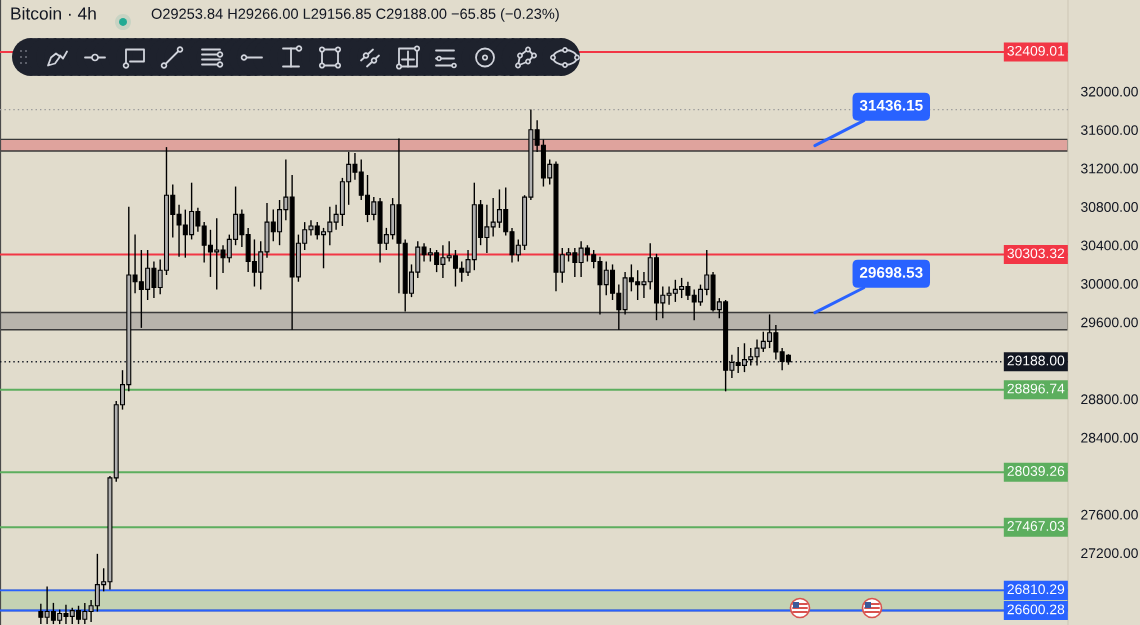 Image resolution: width=1140 pixels, height=625 pixels. I want to click on y-tick-label: 31200.00, so click(1109, 168).